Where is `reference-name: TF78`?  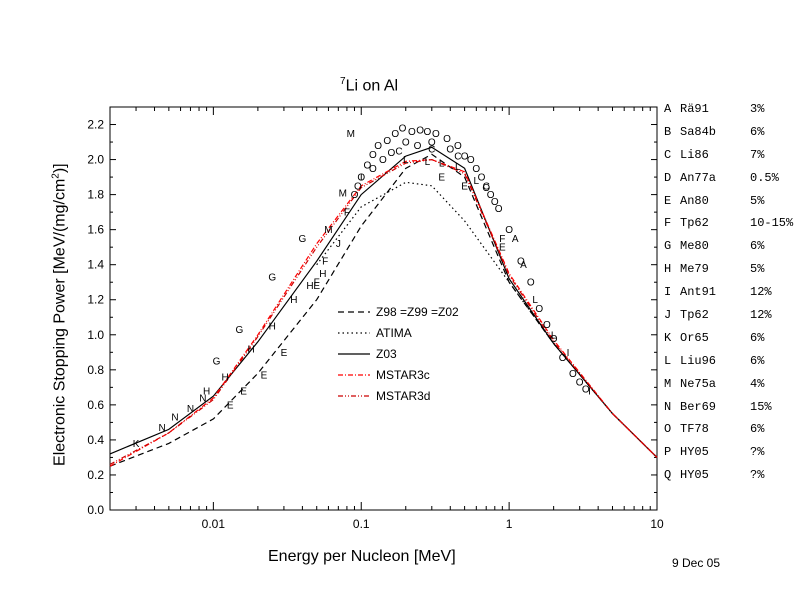 reference-name: TF78 is located at coordinates (694, 429).